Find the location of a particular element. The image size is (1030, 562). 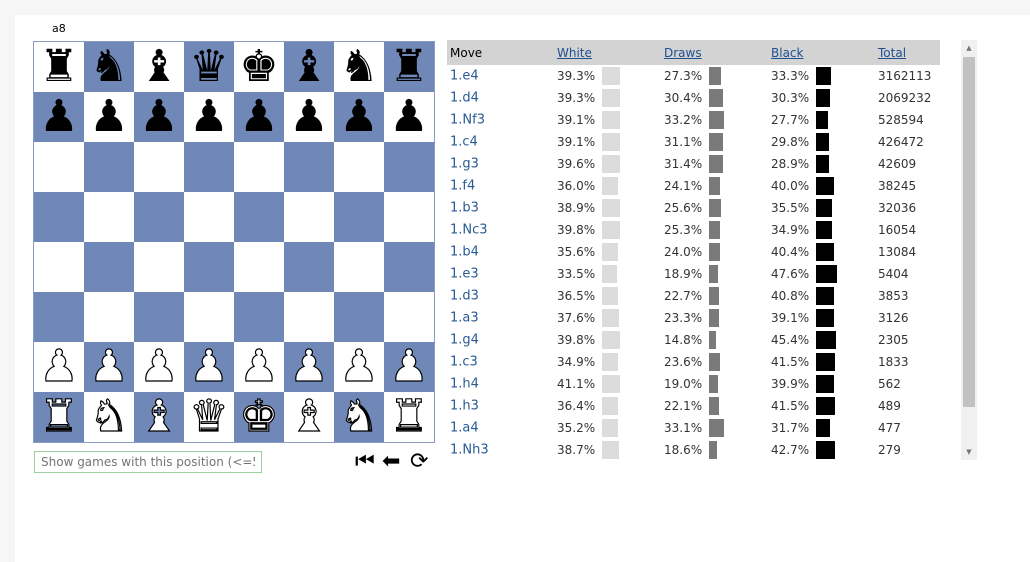

square-c1: ♝ is located at coordinates (159, 417).